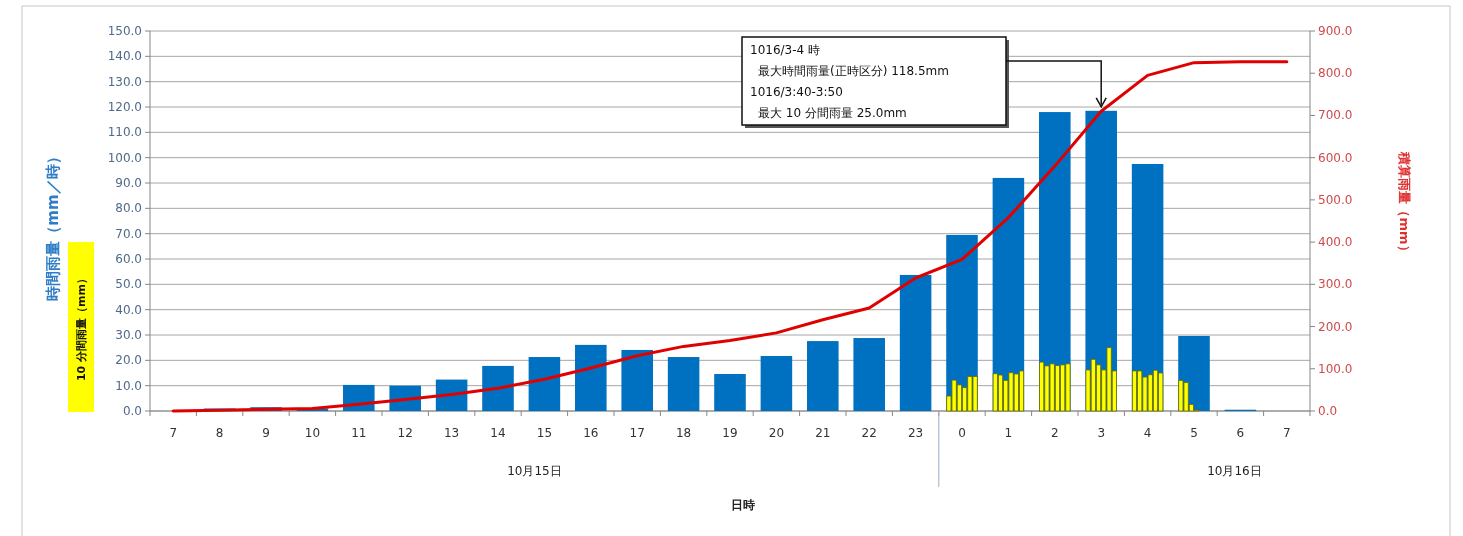  What do you see at coordinates (498, 433) in the screenshot?
I see `x-tick-label: 14` at bounding box center [498, 433].